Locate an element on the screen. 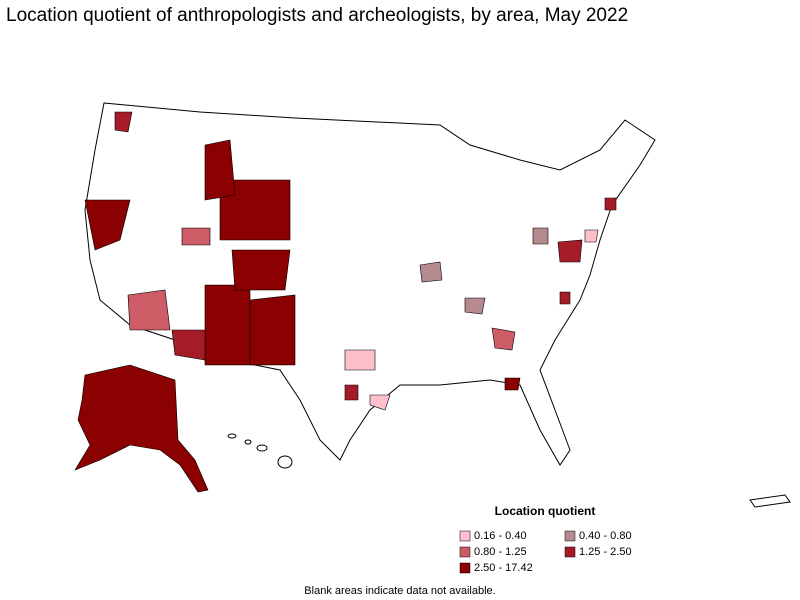 The width and height of the screenshot is (800, 600). hawaii is located at coordinates (260, 451).